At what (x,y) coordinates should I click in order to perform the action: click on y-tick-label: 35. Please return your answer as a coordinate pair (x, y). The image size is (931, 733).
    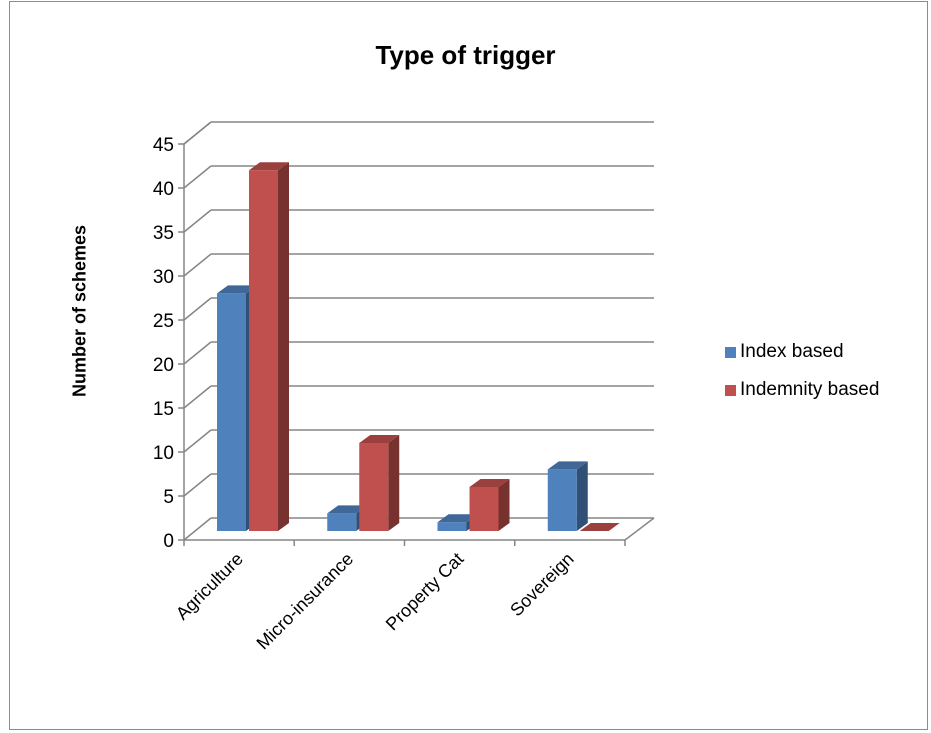
    Looking at the image, I should click on (163, 233).